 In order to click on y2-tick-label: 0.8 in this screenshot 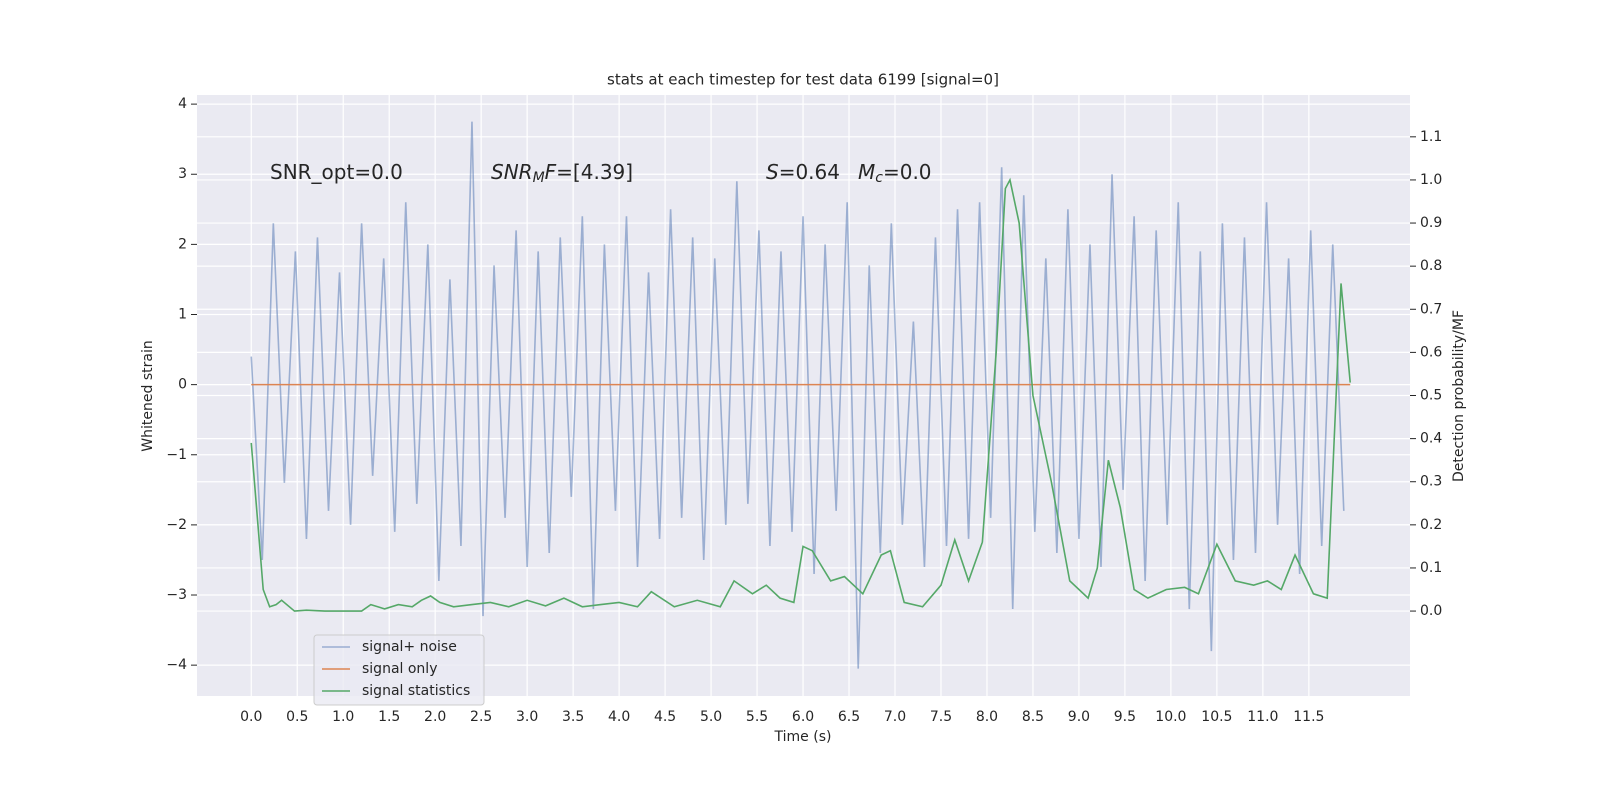, I will do `click(1431, 266)`.